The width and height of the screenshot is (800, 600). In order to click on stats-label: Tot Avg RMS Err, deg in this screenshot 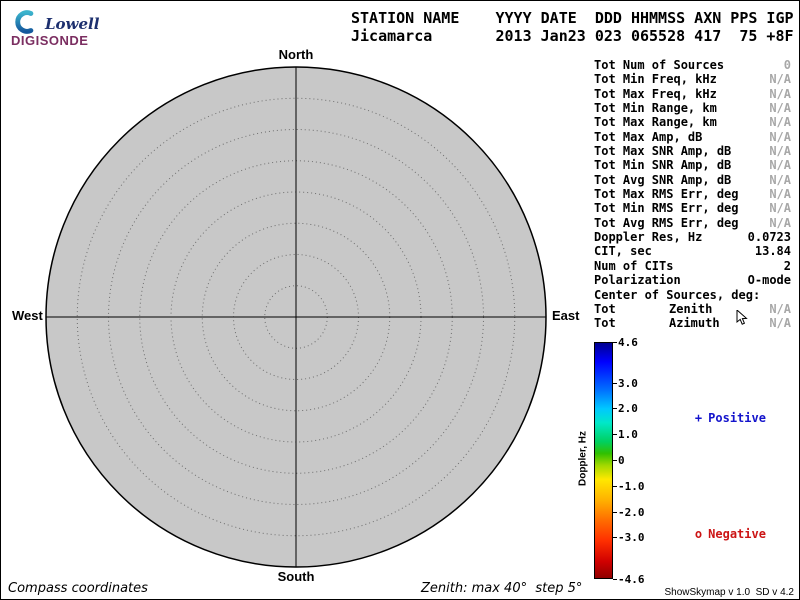, I will do `click(666, 222)`.